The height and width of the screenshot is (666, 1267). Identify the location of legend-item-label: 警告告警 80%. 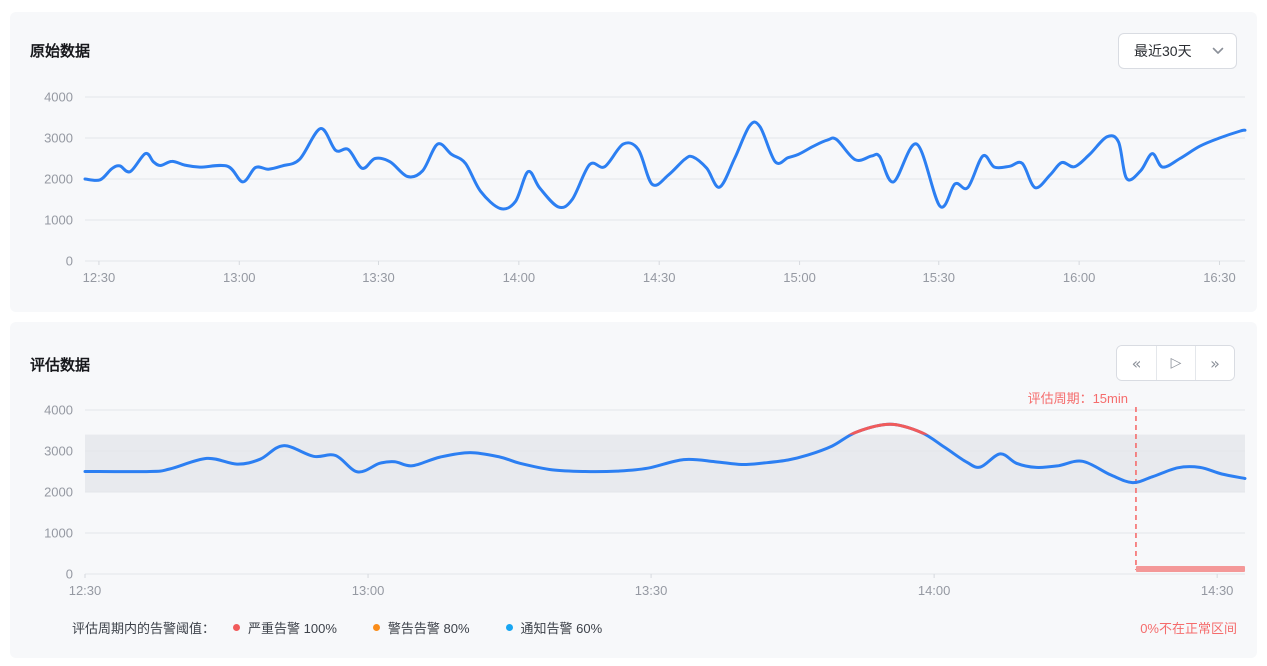
(428, 628).